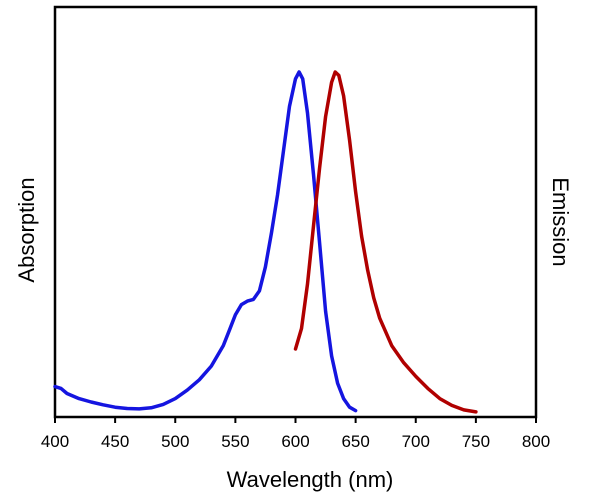 Image resolution: width=593 pixels, height=498 pixels. I want to click on x-axis-tick-labels: 400 450 500 550 600 650 700 750 800, so click(295, 441).